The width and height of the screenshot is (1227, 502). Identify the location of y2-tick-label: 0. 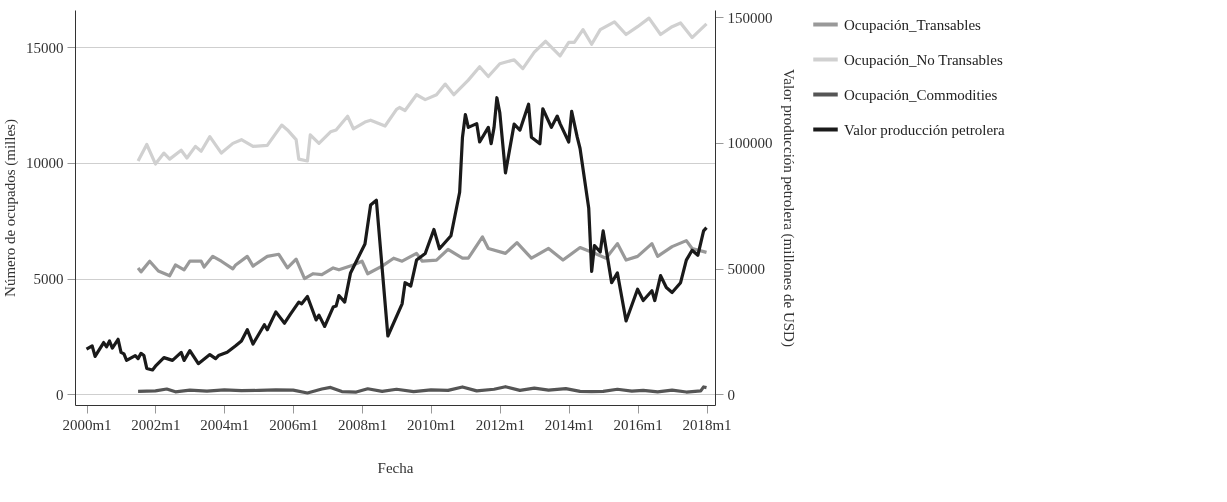
(731, 394).